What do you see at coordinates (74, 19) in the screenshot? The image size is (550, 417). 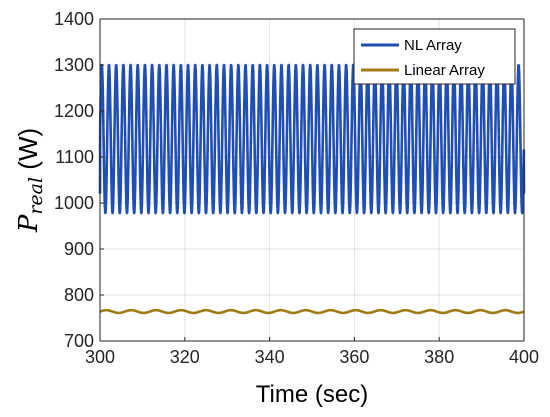 I see `y-tick-label: 1400` at bounding box center [74, 19].